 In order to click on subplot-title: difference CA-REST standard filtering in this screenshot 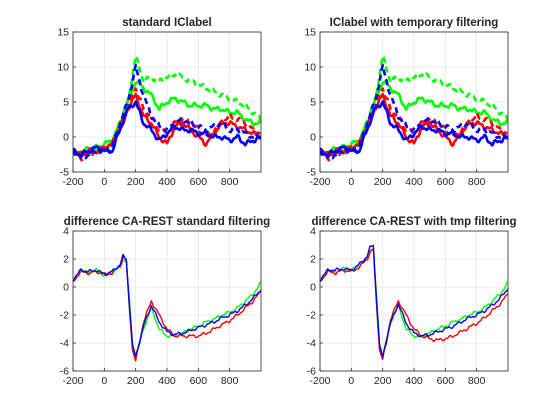, I will do `click(167, 222)`.